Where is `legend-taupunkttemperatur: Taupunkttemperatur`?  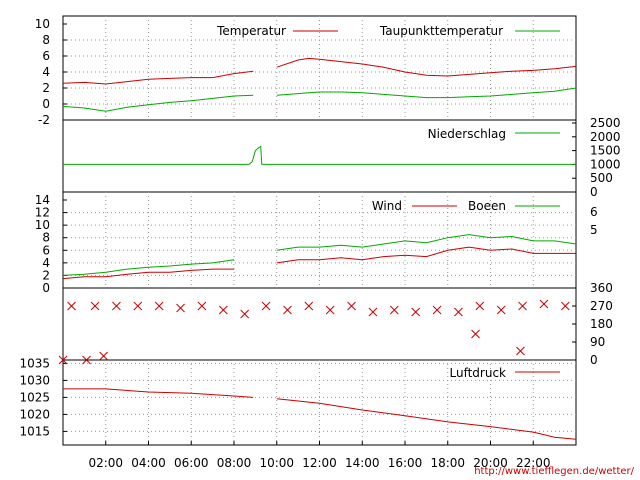 legend-taupunkttemperatur: Taupunkttemperatur is located at coordinates (441, 31).